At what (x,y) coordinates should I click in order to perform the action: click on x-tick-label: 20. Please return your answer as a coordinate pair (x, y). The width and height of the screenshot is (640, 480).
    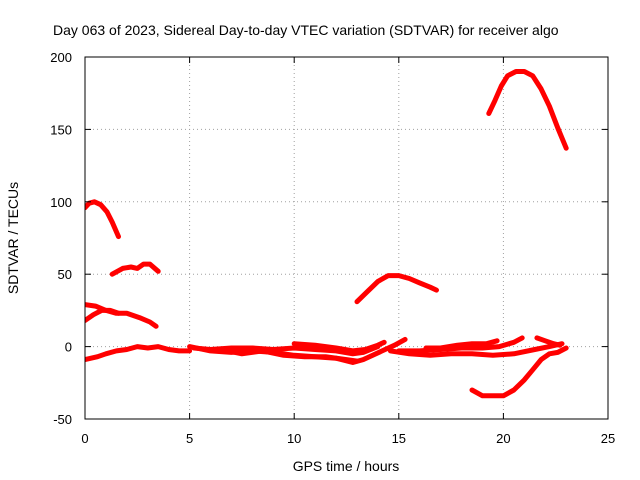
    Looking at the image, I should click on (503, 438).